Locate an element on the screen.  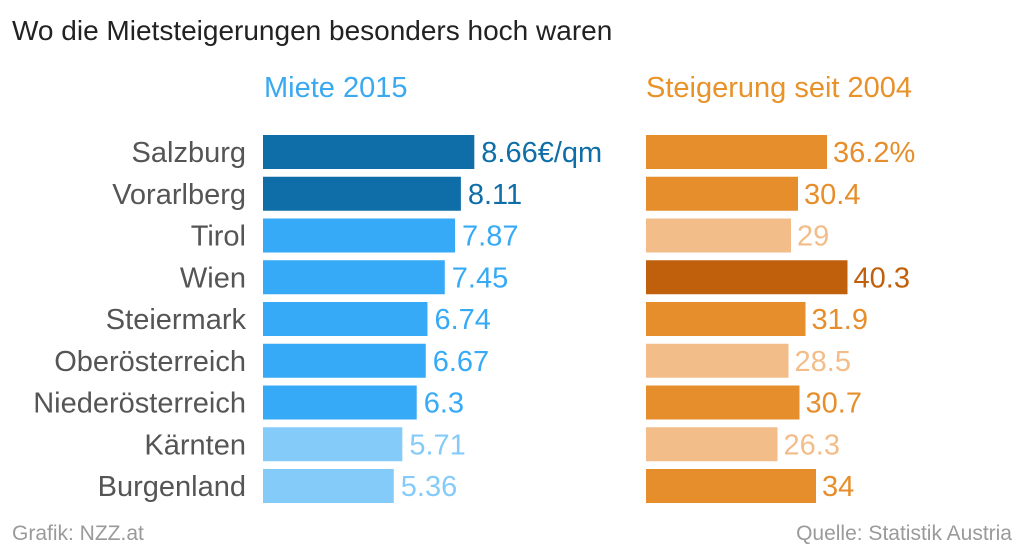
bar-miete-burgenland is located at coordinates (328, 486).